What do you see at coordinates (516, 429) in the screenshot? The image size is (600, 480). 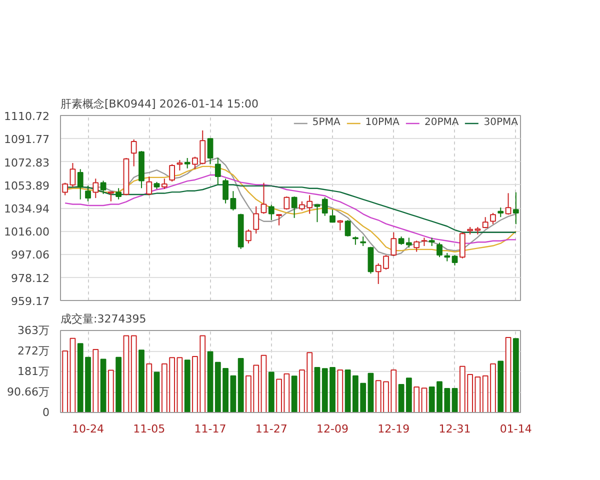 I see `x-tick-label: 01-14` at bounding box center [516, 429].